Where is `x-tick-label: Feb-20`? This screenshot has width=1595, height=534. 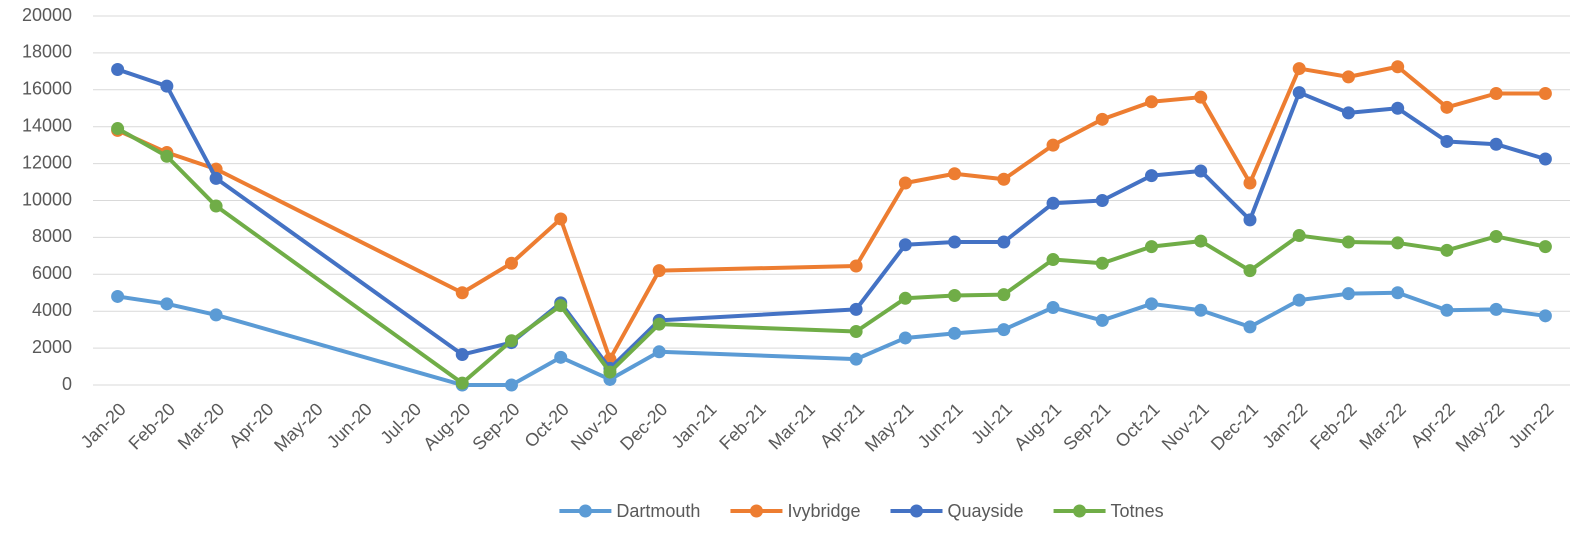
x-tick-label: Feb-20 is located at coordinates (152, 426).